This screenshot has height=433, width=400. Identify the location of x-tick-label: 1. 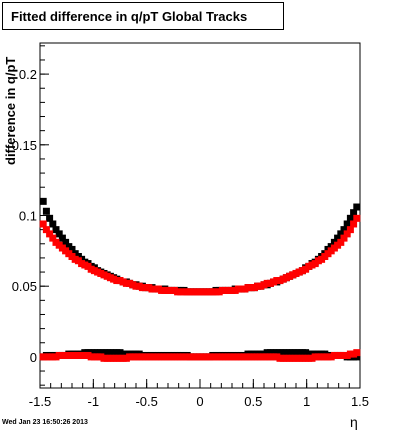
(306, 401).